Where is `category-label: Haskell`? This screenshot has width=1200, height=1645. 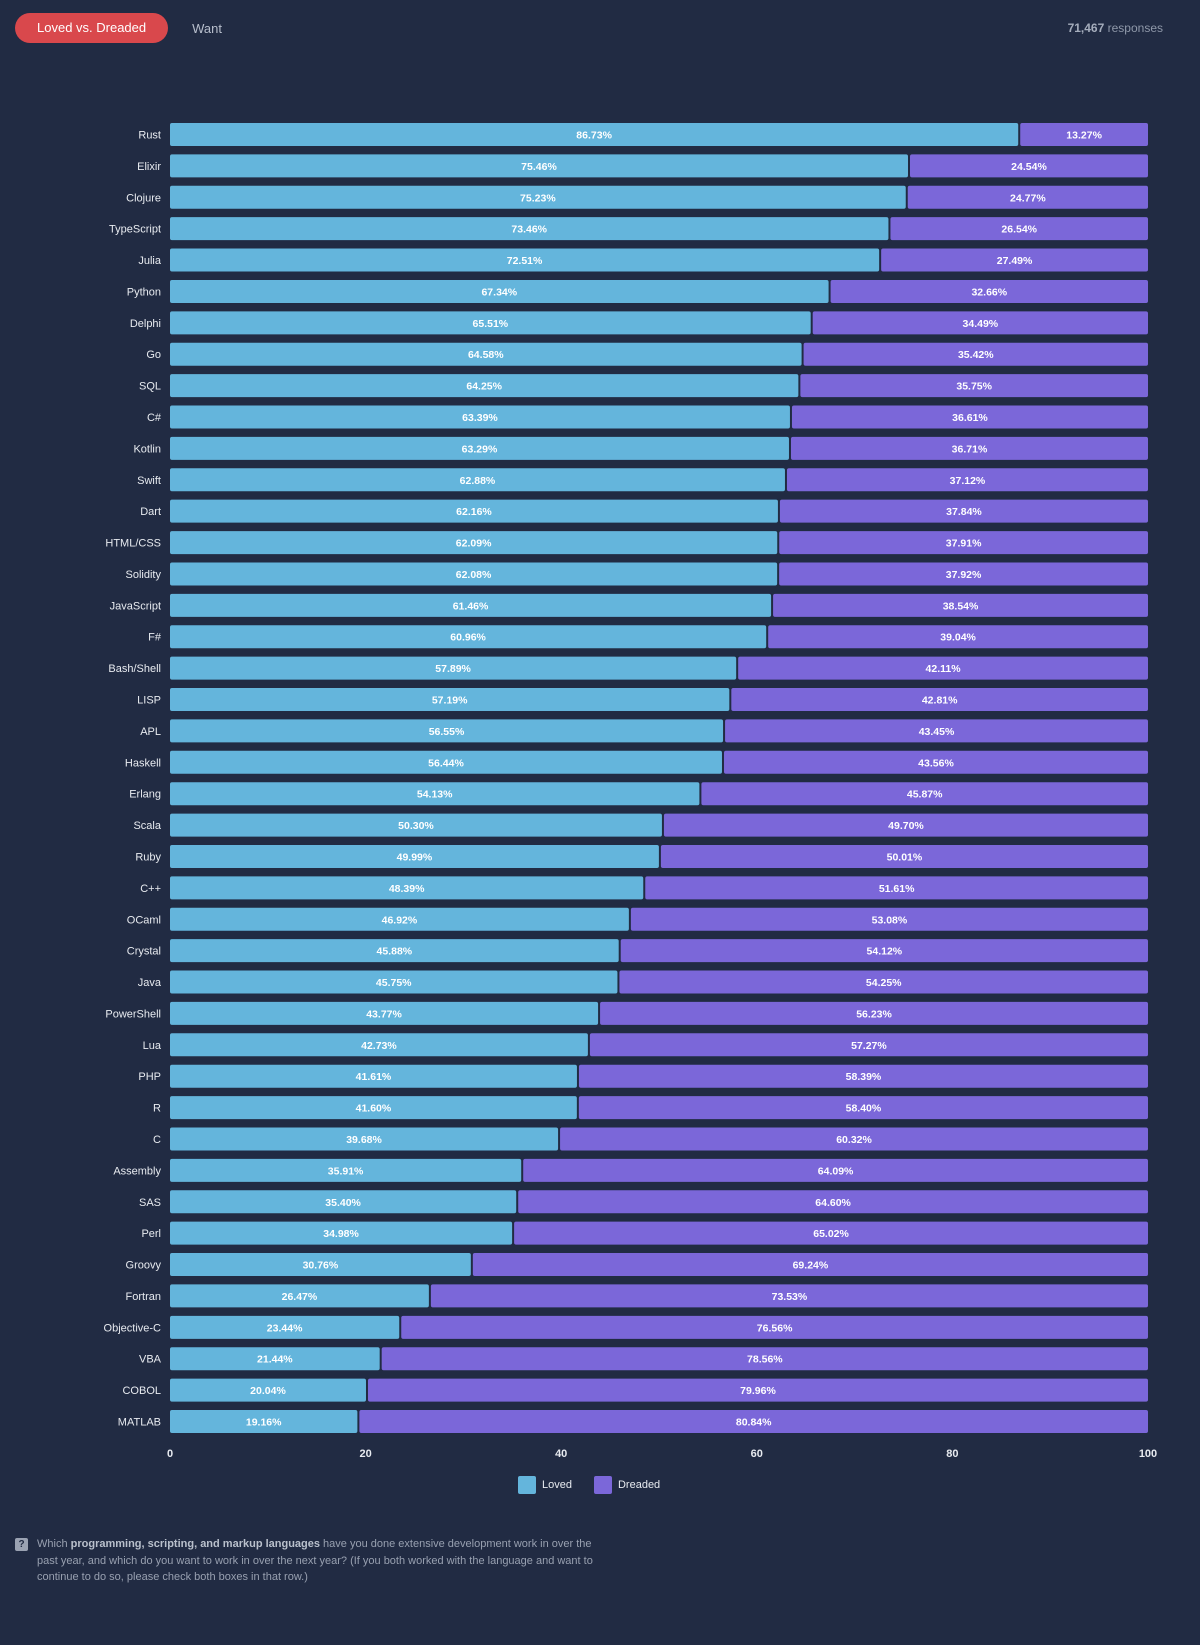
category-label: Haskell is located at coordinates (143, 763).